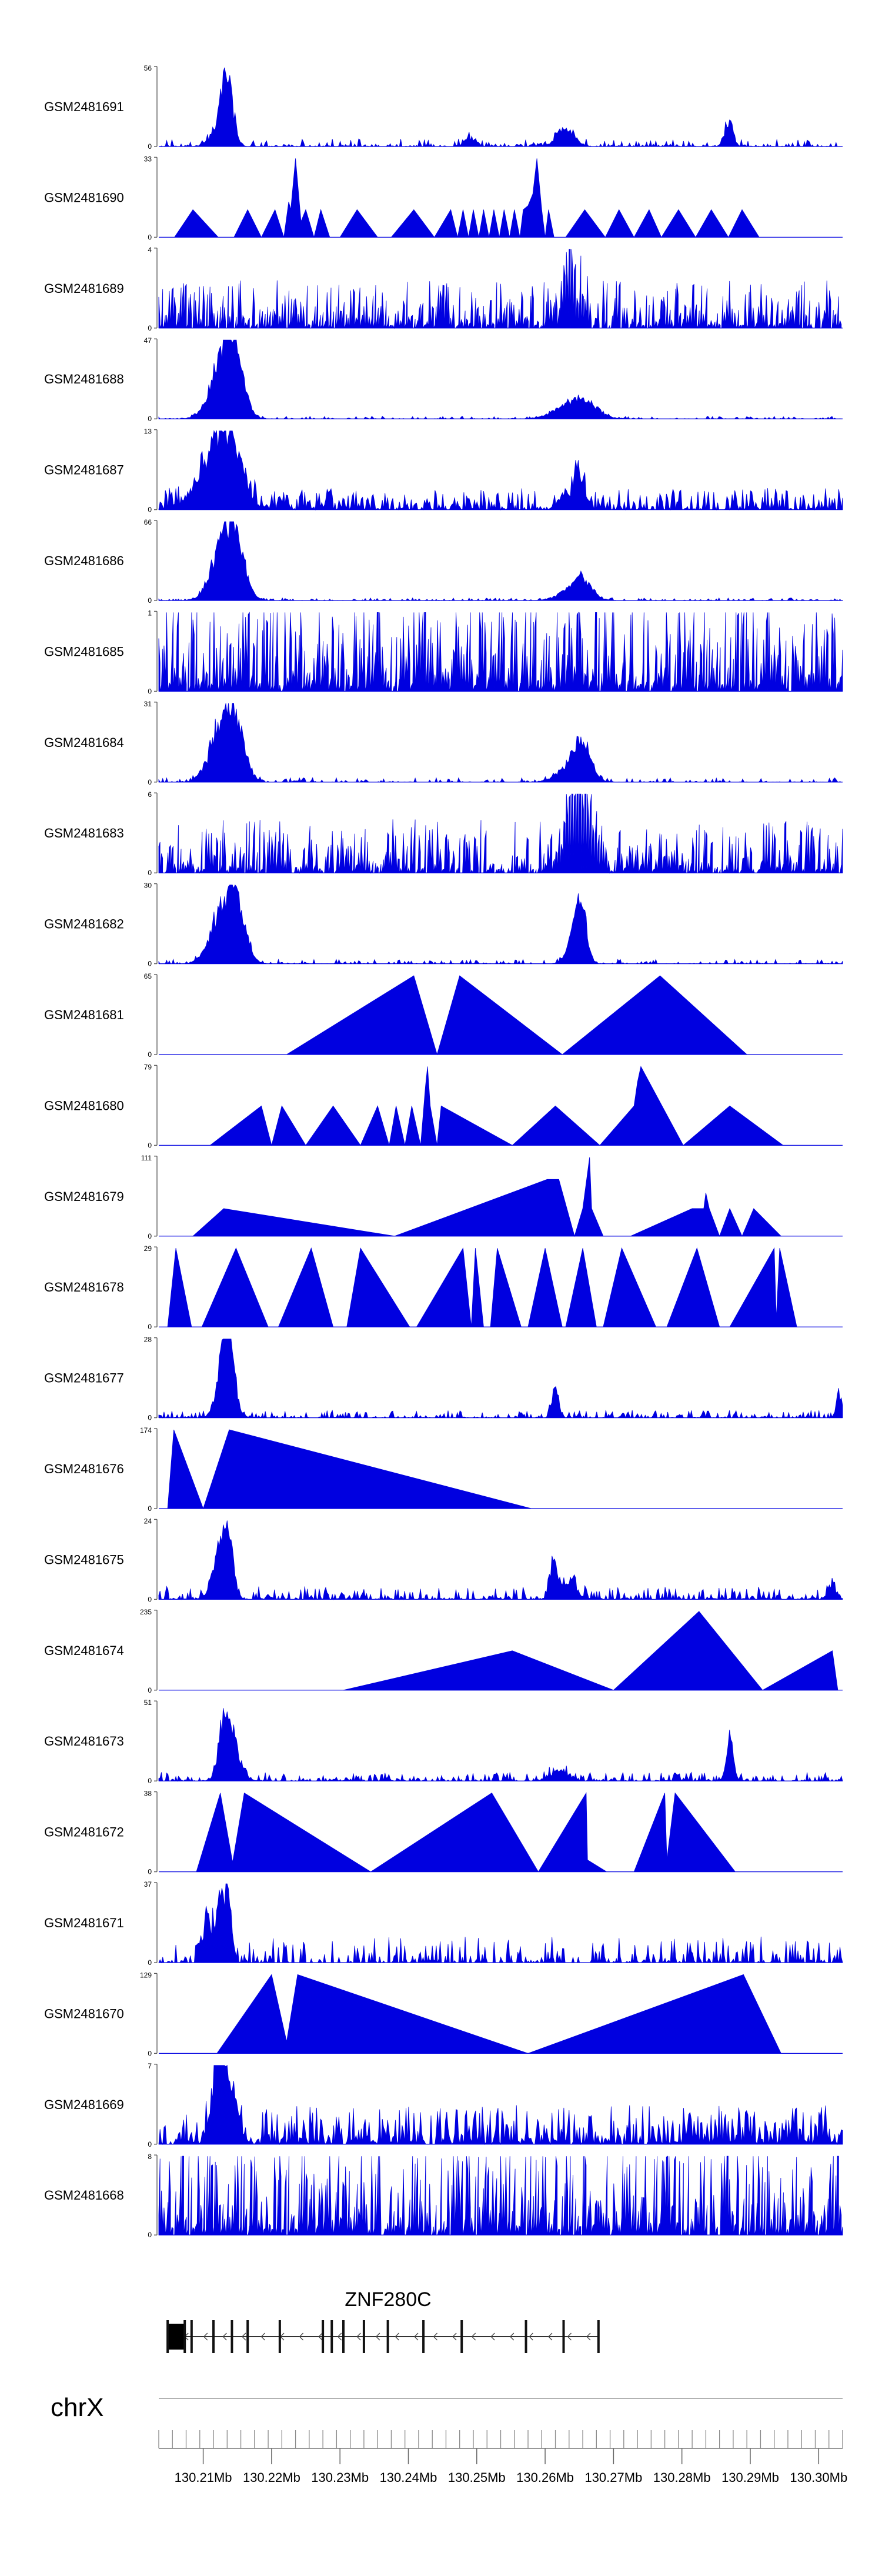  I want to click on track-GSM2481681: GSM2481681 65 0, so click(443, 1015).